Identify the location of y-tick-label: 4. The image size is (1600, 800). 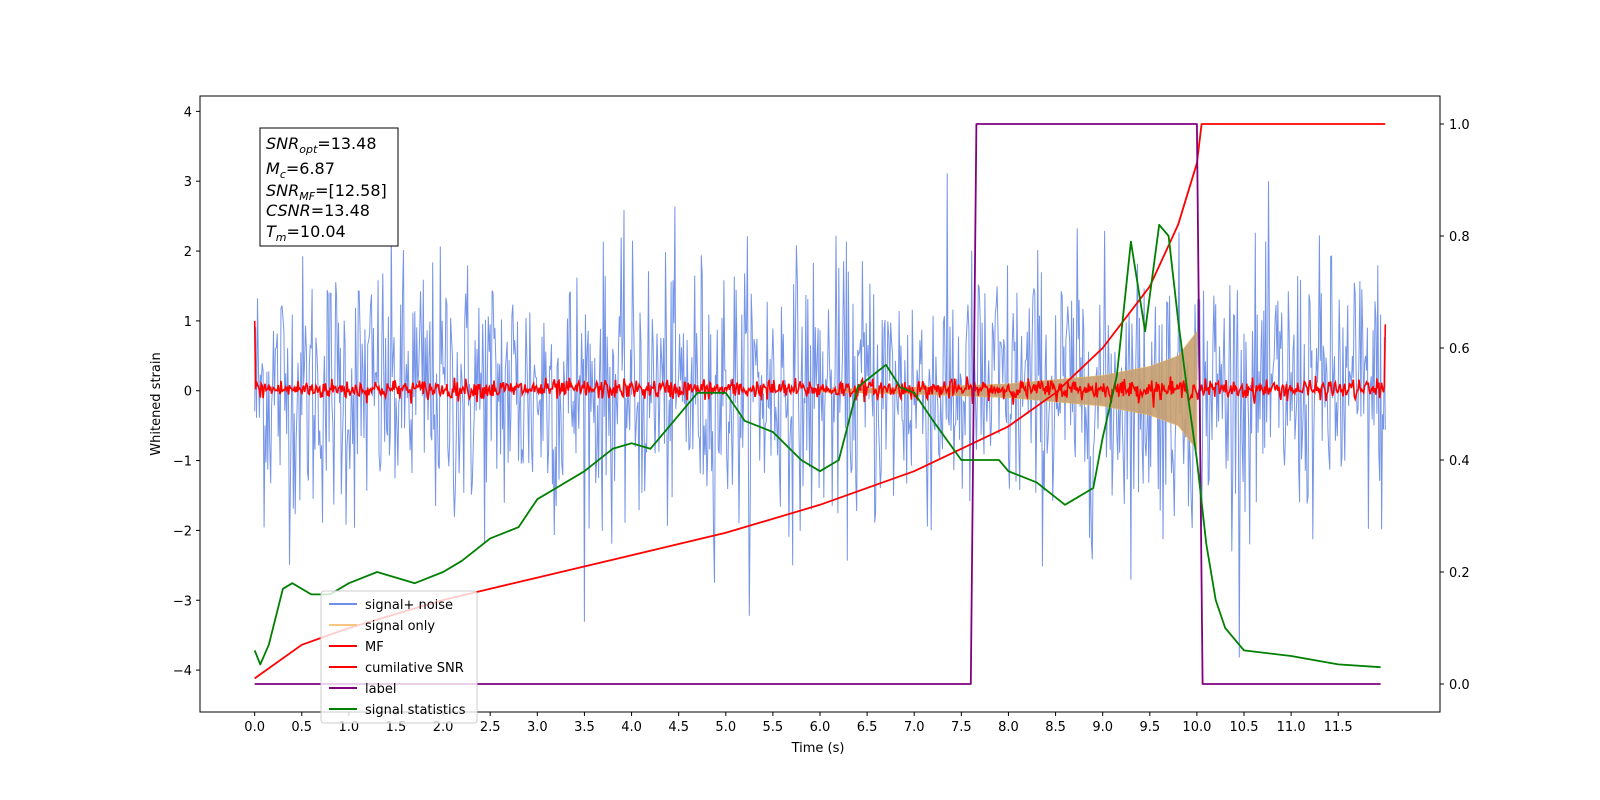
(188, 112).